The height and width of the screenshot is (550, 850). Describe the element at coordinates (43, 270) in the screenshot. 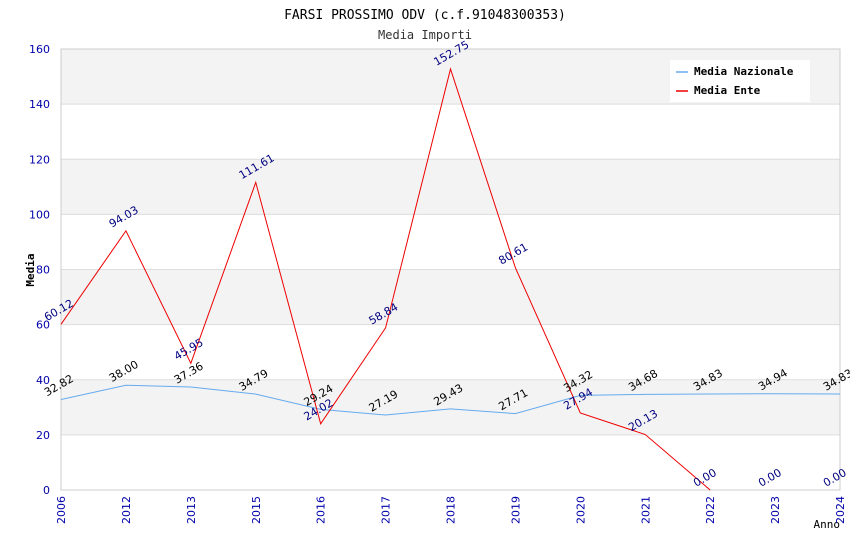

I see `y-tick-label: 80` at that location.